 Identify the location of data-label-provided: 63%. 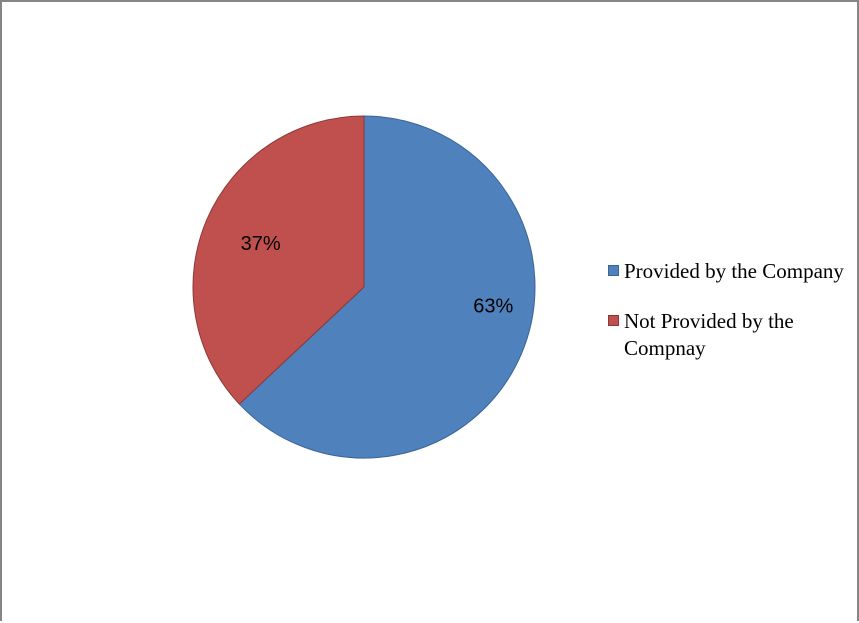
(493, 306).